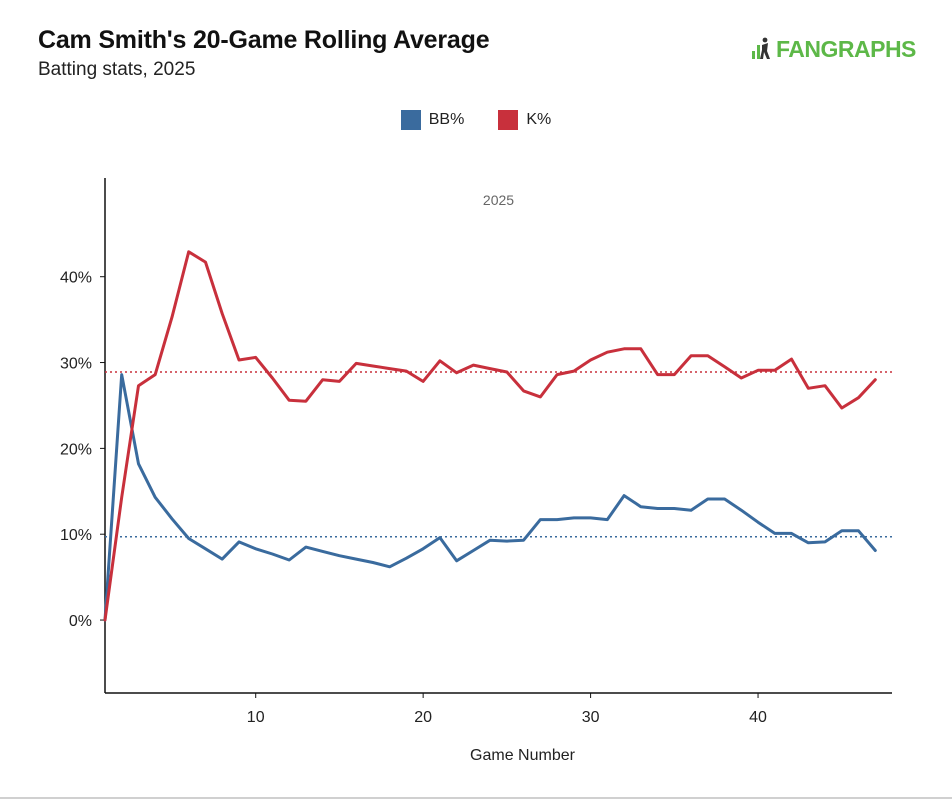 The height and width of the screenshot is (801, 952). I want to click on y-tick-label: 30%, so click(76, 364).